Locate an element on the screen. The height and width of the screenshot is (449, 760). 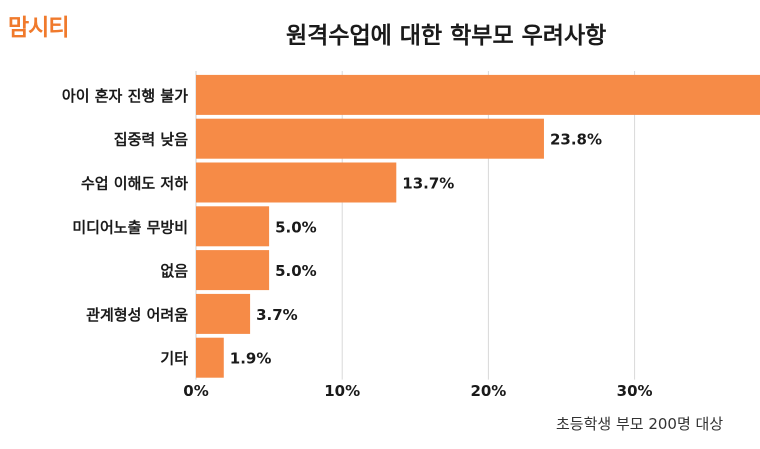
category-label: 아이 혼자 진행 불가 is located at coordinates (125, 96).